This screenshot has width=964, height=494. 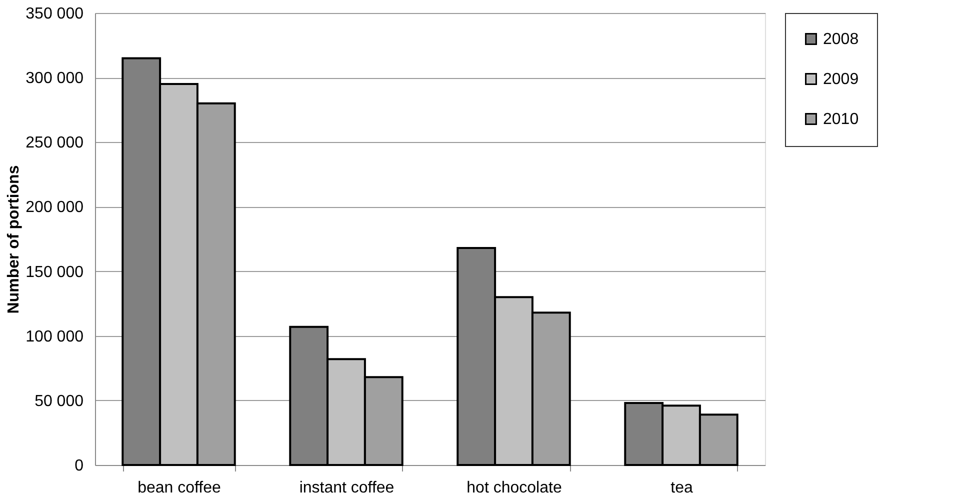 What do you see at coordinates (180, 487) in the screenshot?
I see `x-tick-label: bean coffee` at bounding box center [180, 487].